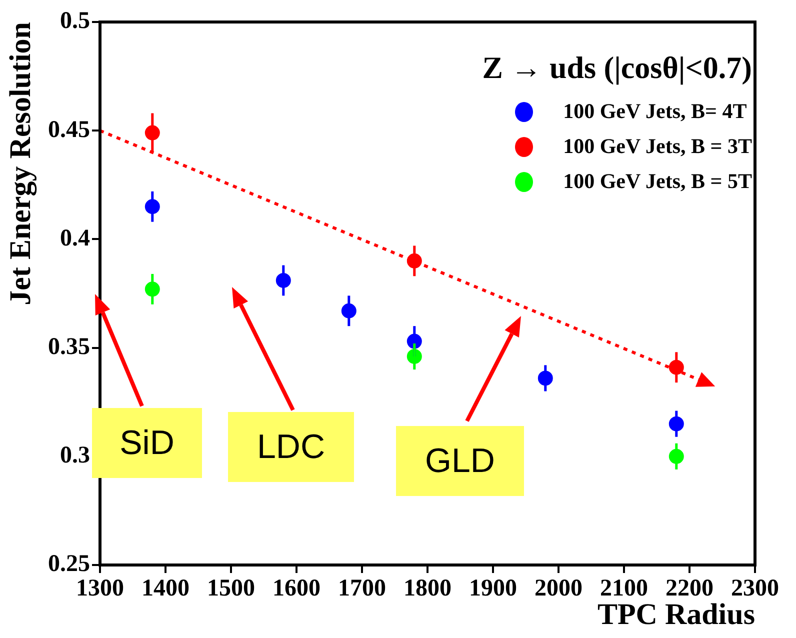  What do you see at coordinates (616, 68) in the screenshot?
I see `legend-title: Z → uds (|cosθ|<0.7)` at bounding box center [616, 68].